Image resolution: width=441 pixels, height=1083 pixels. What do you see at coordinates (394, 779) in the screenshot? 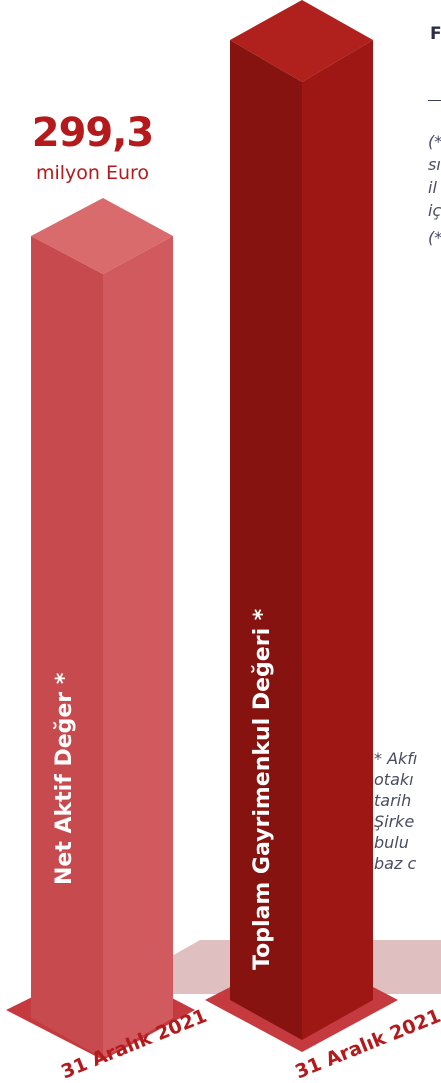
I see `footnote-line-2: otakı` at bounding box center [394, 779].